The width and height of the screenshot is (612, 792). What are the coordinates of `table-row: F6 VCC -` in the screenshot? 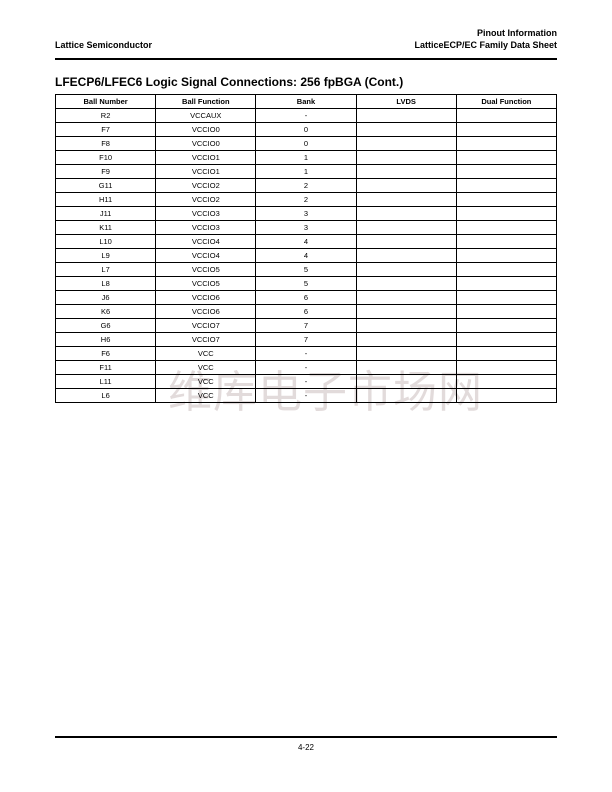 It's located at (306, 353).